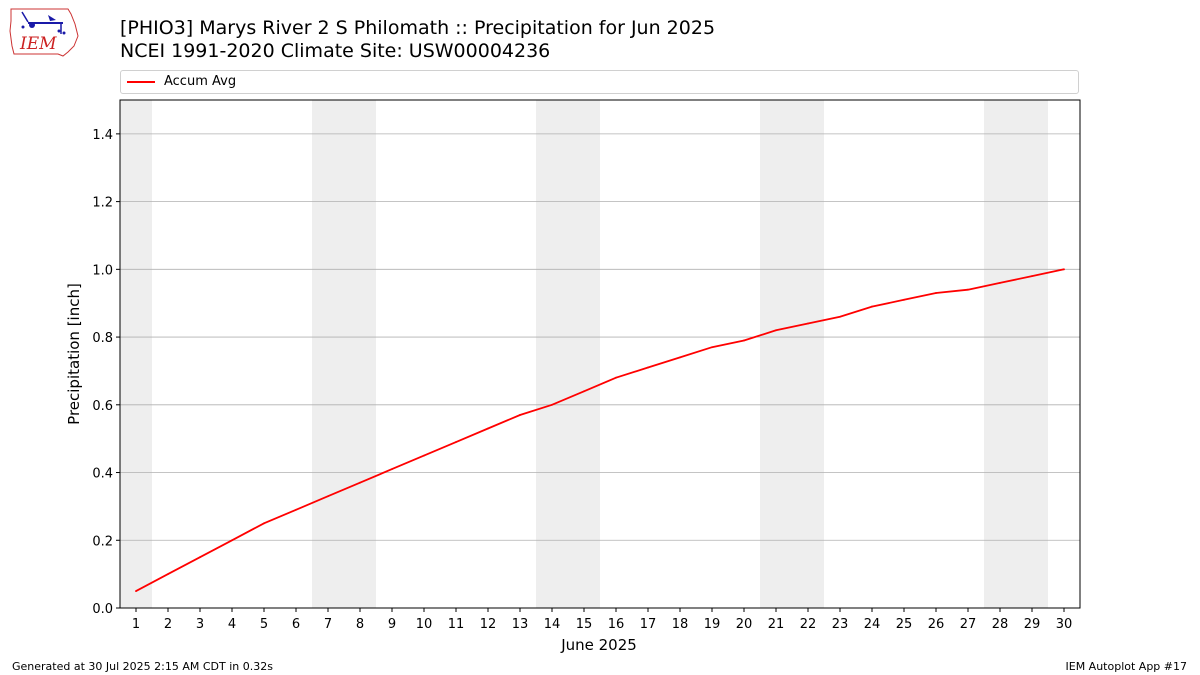 The width and height of the screenshot is (1200, 675). What do you see at coordinates (904, 624) in the screenshot?
I see `x-tick-label: 25` at bounding box center [904, 624].